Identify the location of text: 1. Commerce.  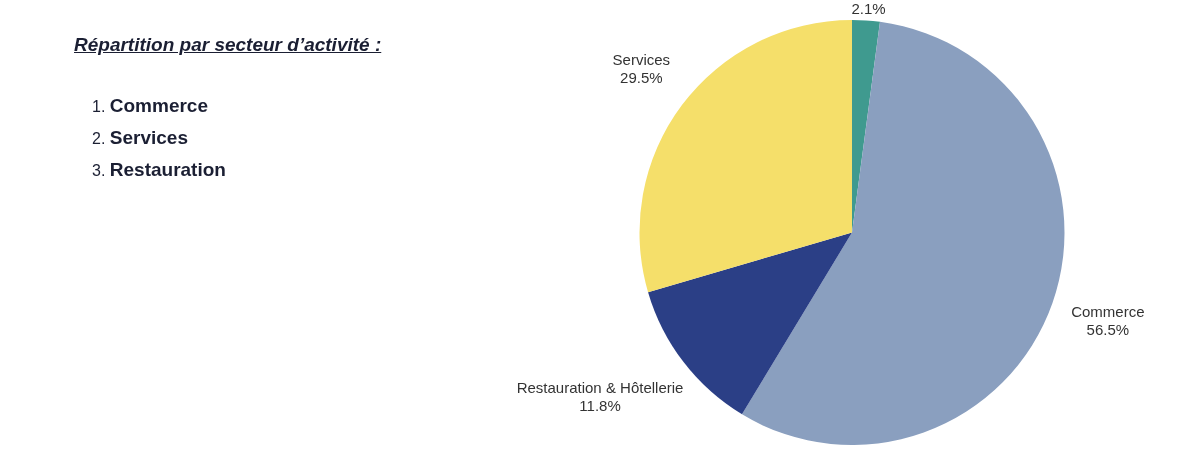
(150, 105).